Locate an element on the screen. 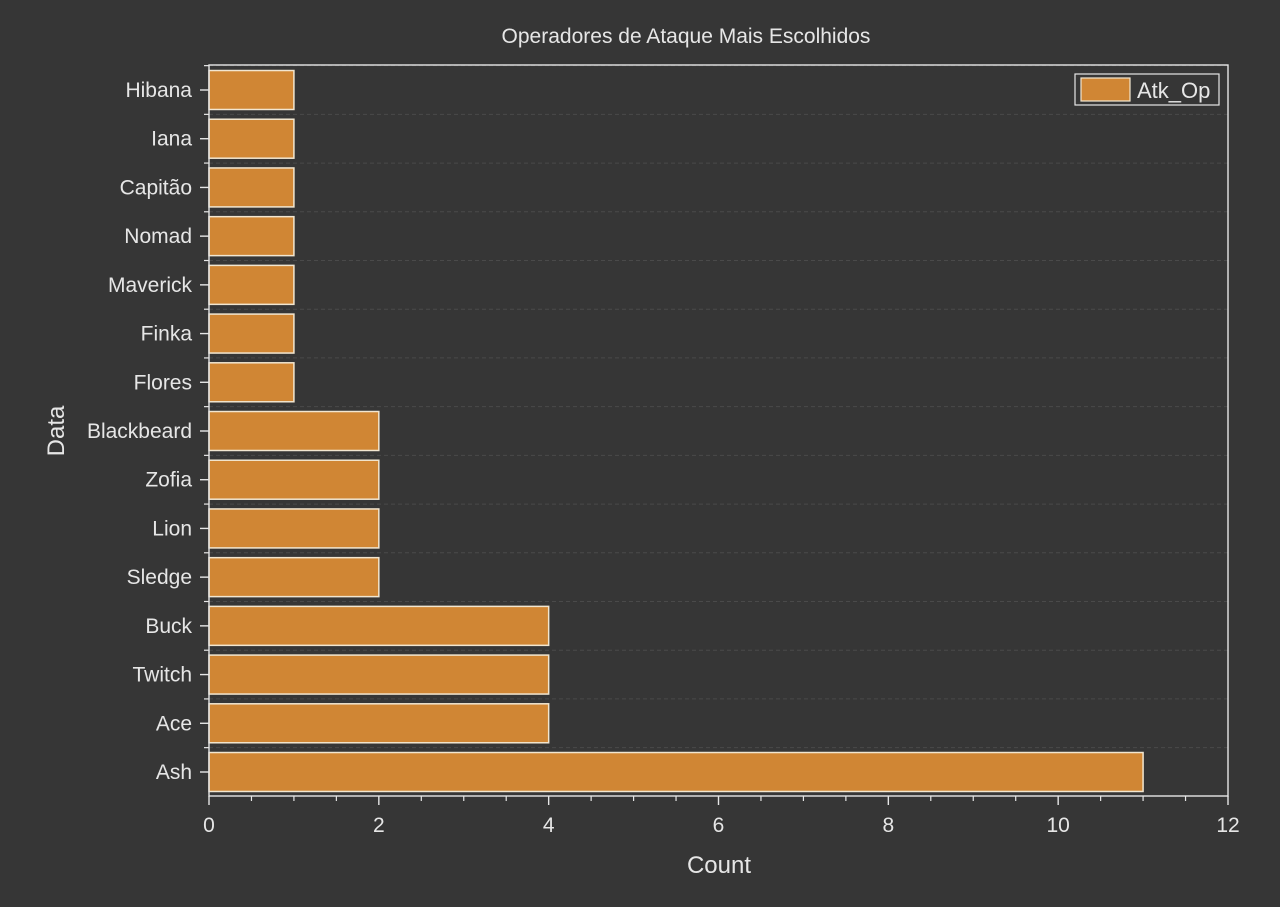 This screenshot has height=907, width=1280. y-tick-label-hibana: Hibana is located at coordinates (158, 90).